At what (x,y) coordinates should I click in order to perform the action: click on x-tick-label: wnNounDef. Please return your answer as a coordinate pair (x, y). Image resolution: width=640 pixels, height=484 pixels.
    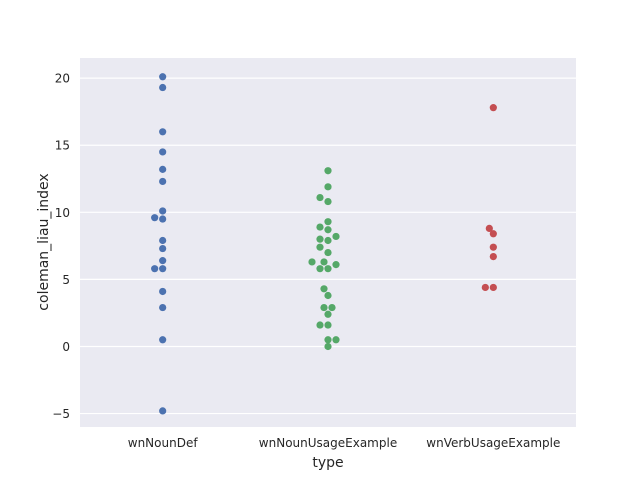
    Looking at the image, I should click on (163, 443).